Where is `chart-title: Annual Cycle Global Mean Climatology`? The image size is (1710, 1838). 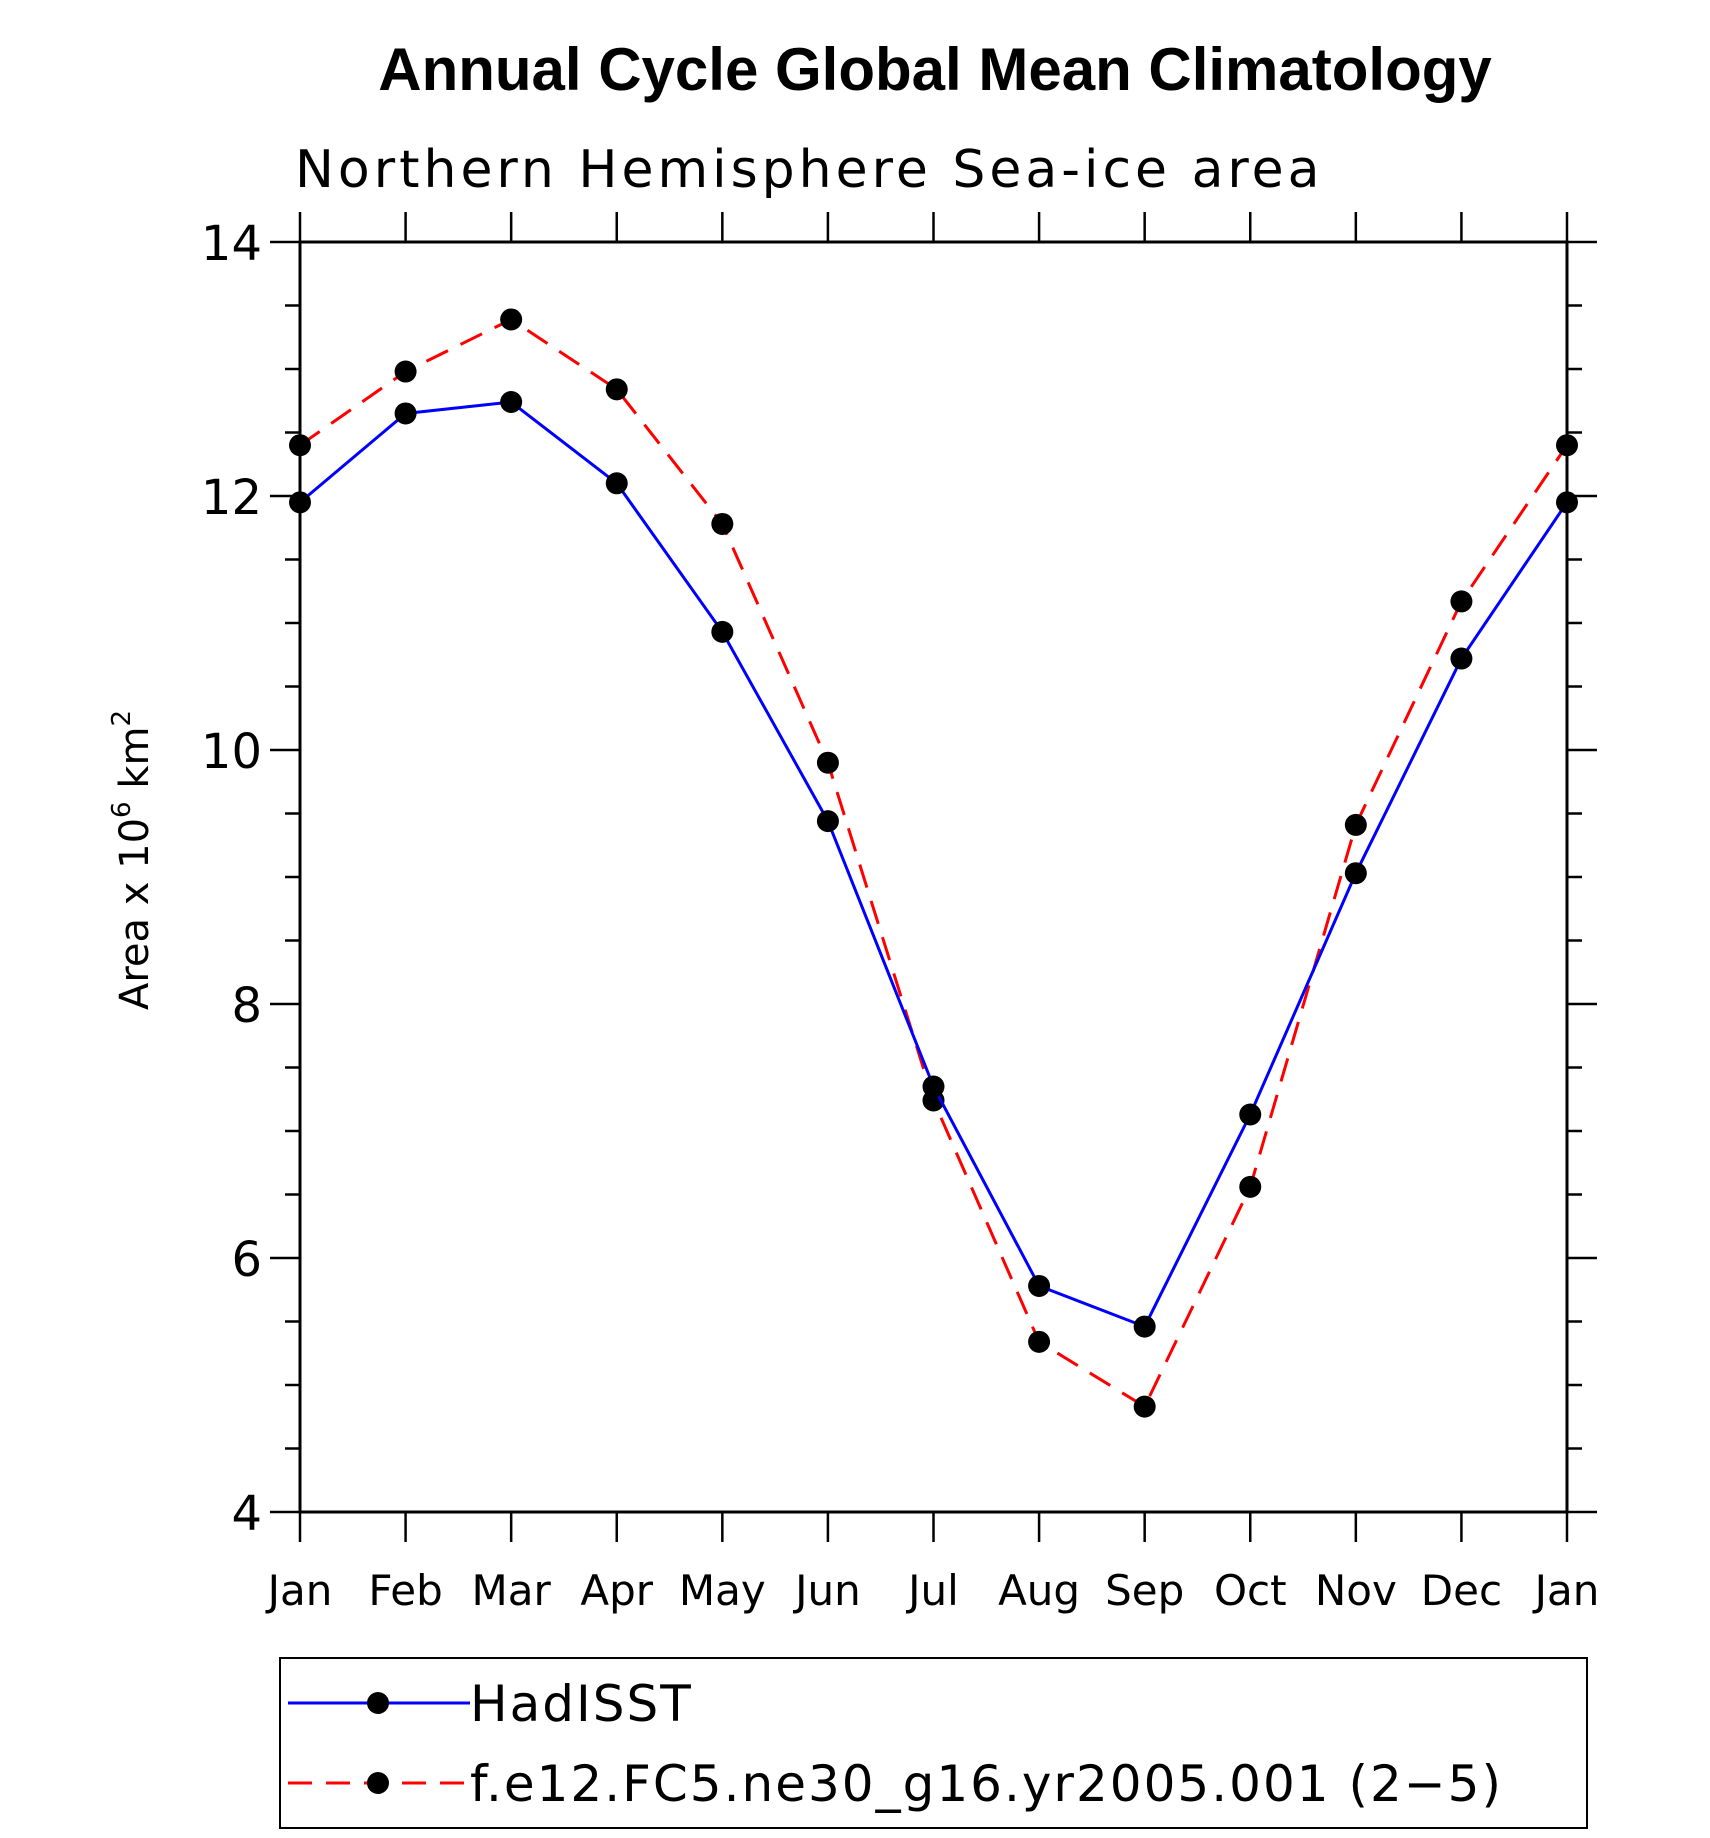 chart-title: Annual Cycle Global Mean Climatology is located at coordinates (935, 69).